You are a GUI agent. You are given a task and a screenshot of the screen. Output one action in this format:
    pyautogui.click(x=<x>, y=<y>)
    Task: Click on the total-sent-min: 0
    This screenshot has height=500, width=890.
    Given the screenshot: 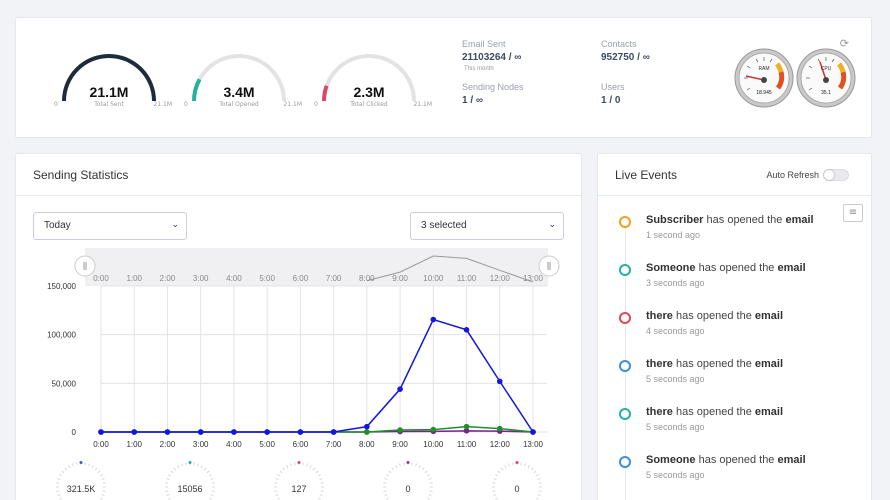 What is the action you would take?
    pyautogui.click(x=56, y=104)
    